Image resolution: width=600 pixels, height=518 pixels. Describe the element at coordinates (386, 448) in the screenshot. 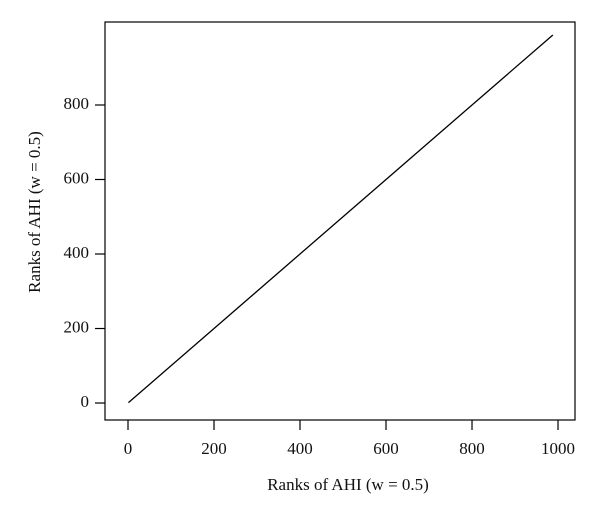

I see `x-tick-label: 600` at that location.